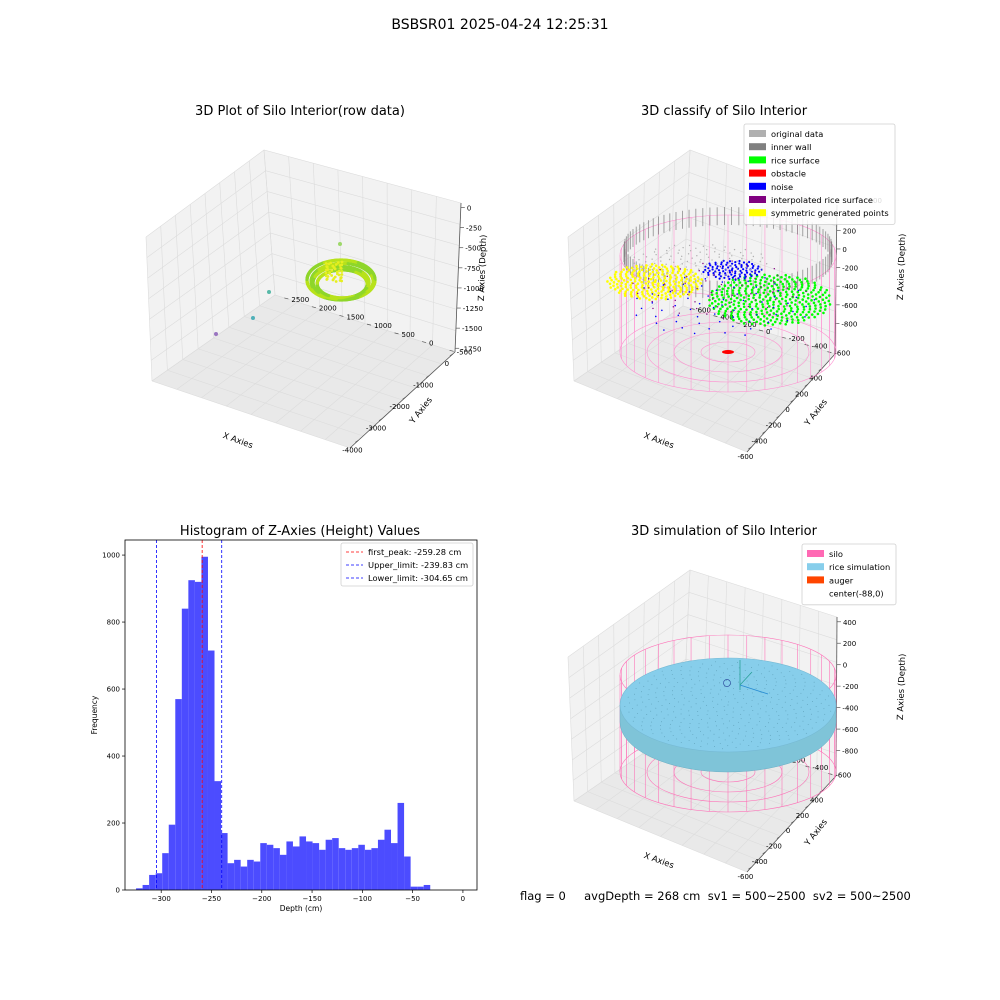 The width and height of the screenshot is (1000, 1000). I want to click on plot-frame, so click(301, 715).